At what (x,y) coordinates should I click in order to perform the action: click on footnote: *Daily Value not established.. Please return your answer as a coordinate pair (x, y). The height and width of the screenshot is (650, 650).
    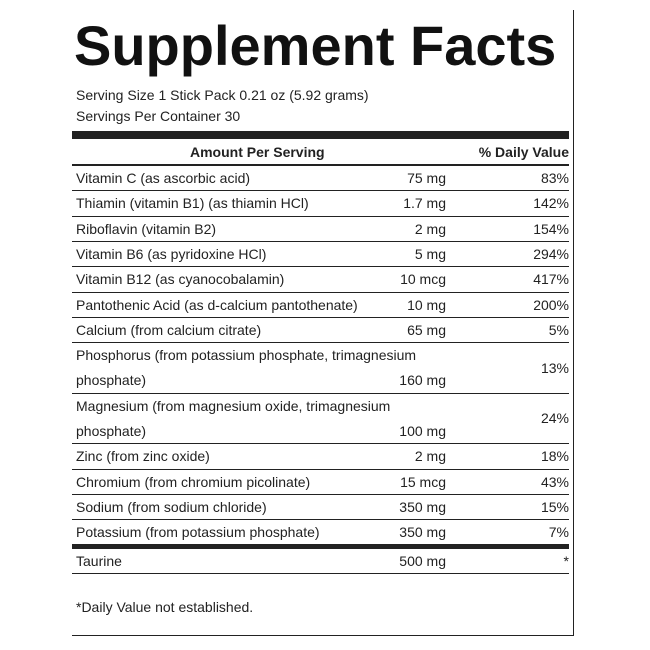
    Looking at the image, I should click on (165, 607).